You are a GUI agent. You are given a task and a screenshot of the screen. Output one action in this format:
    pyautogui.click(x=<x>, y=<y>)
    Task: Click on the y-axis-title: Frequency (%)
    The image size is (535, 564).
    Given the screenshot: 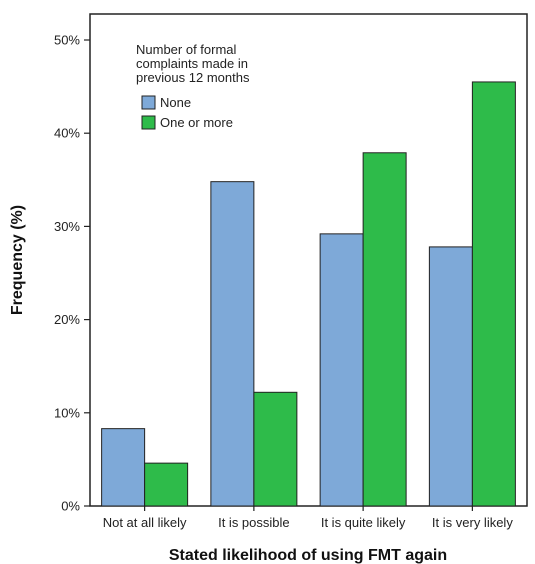 What is the action you would take?
    pyautogui.click(x=17, y=260)
    